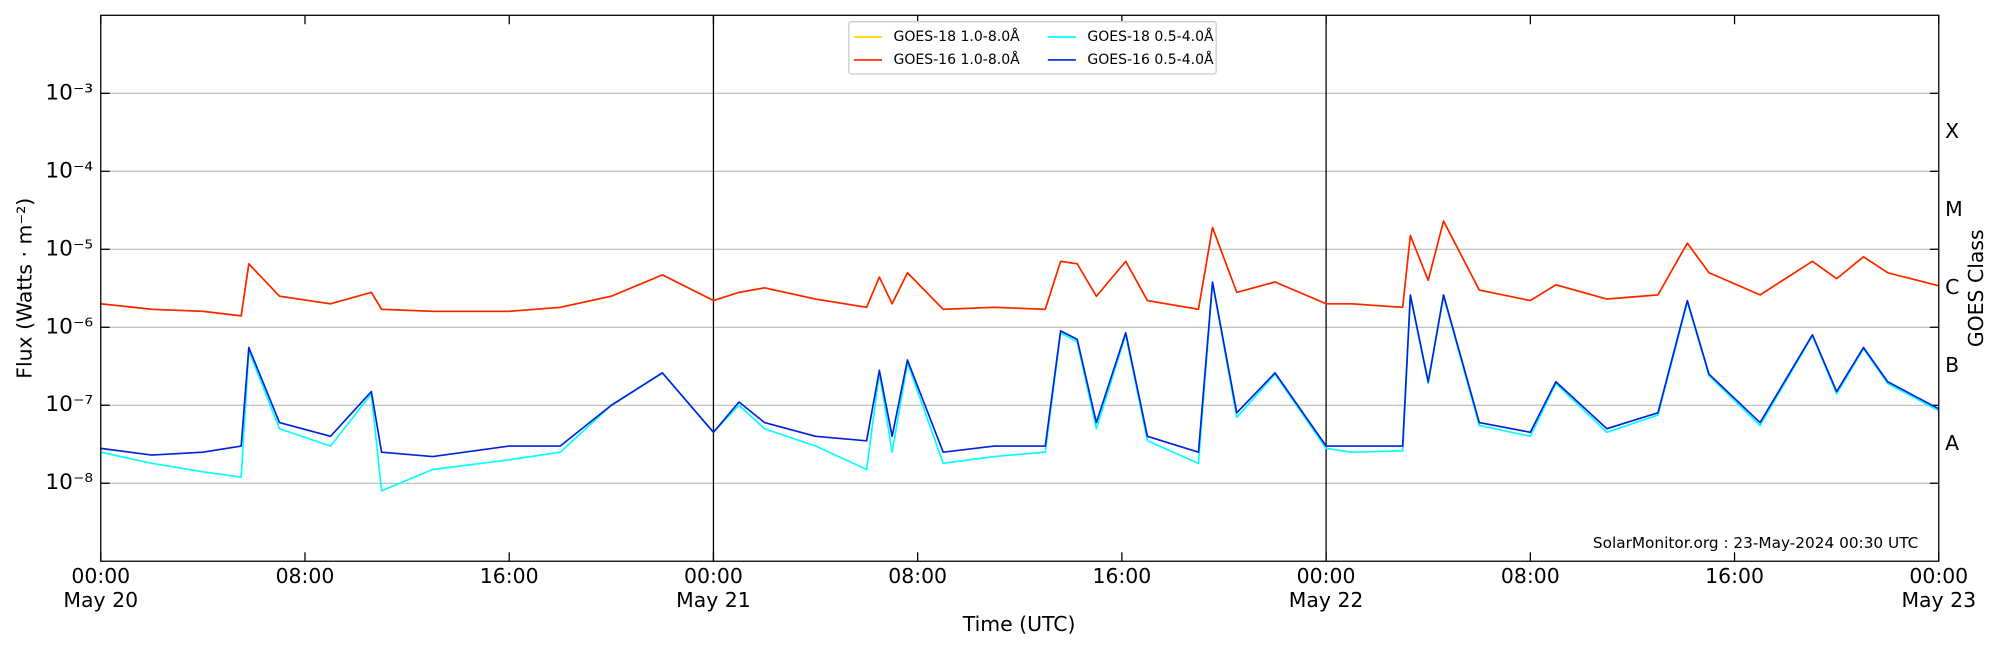  I want to click on y-tick-label: 10⁻⁸, so click(69, 482).